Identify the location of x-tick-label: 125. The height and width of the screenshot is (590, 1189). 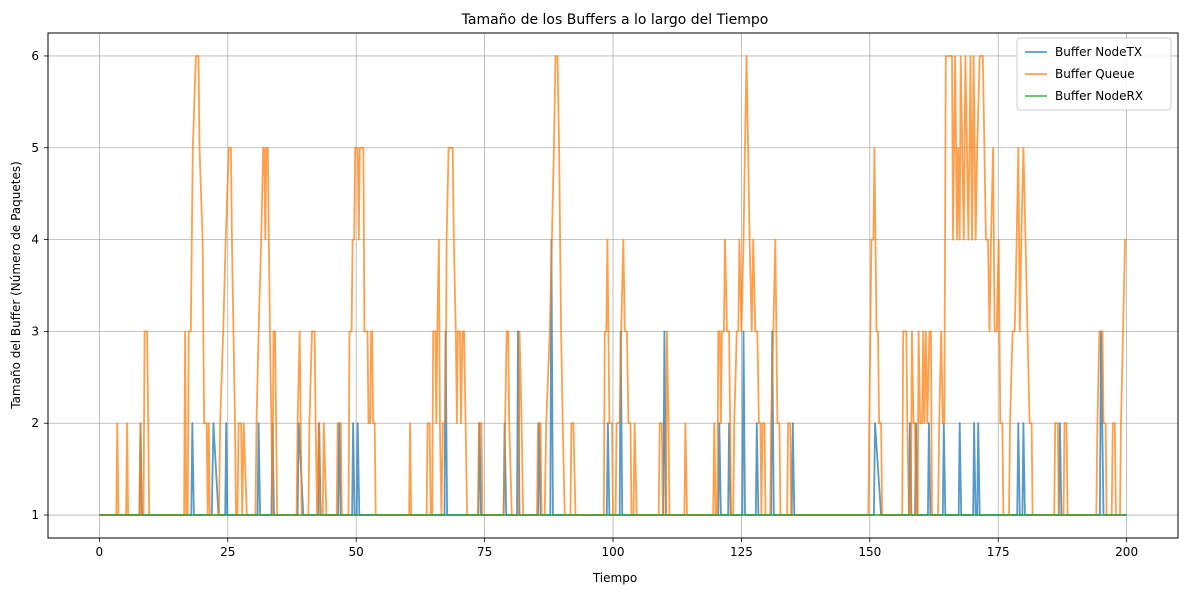
(741, 552).